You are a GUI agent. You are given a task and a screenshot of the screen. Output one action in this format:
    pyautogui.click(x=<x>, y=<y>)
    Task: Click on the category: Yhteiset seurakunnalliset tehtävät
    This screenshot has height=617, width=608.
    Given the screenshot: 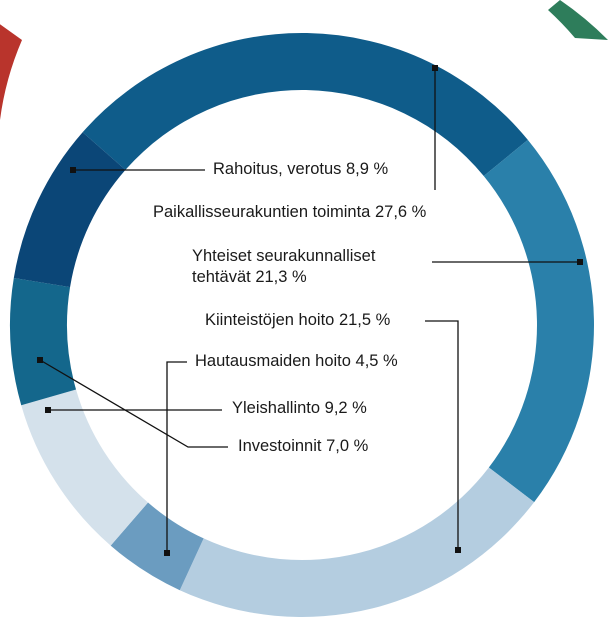 What is the action you would take?
    pyautogui.click(x=284, y=266)
    